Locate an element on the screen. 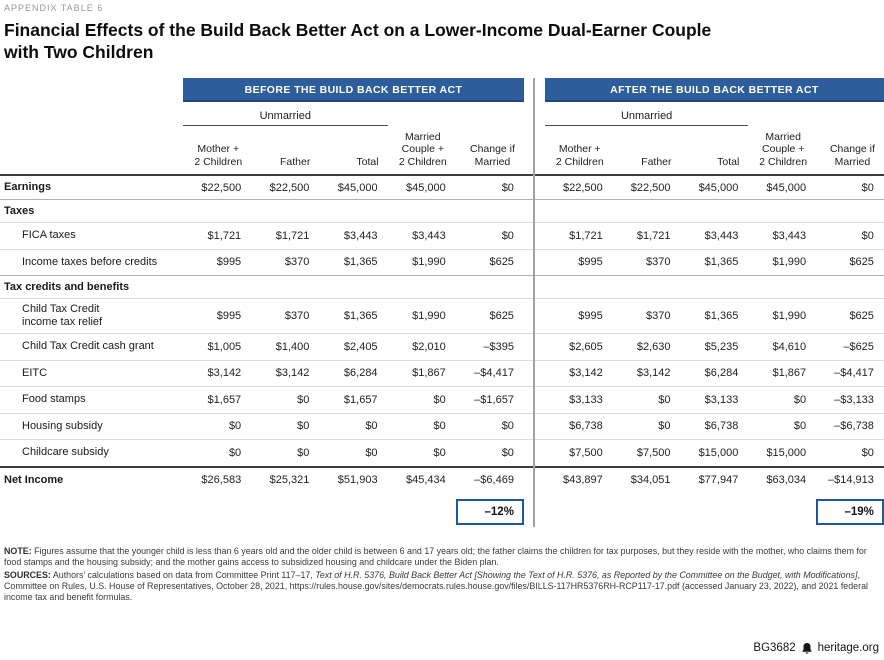 The image size is (884, 660). value-cell: $45,434 is located at coordinates (425, 480).